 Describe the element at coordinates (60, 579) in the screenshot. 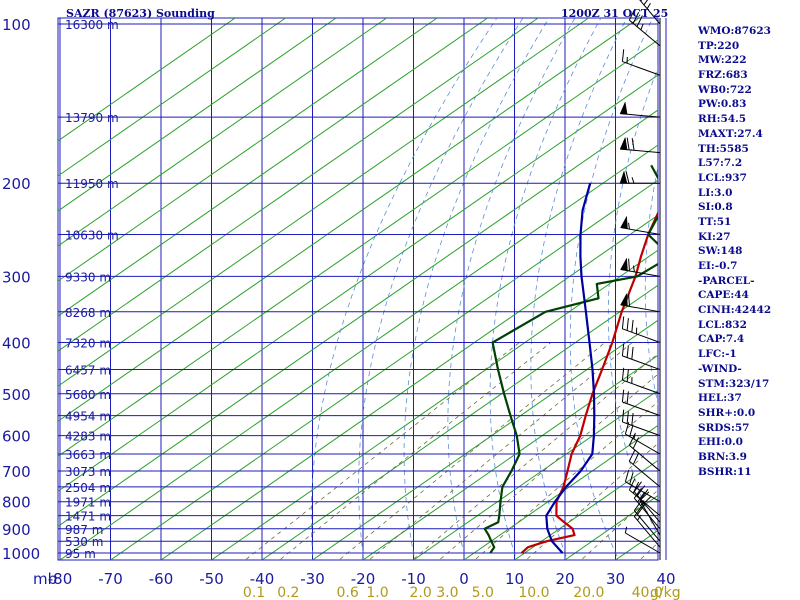

I see `temperature-tick-label: -80` at that location.